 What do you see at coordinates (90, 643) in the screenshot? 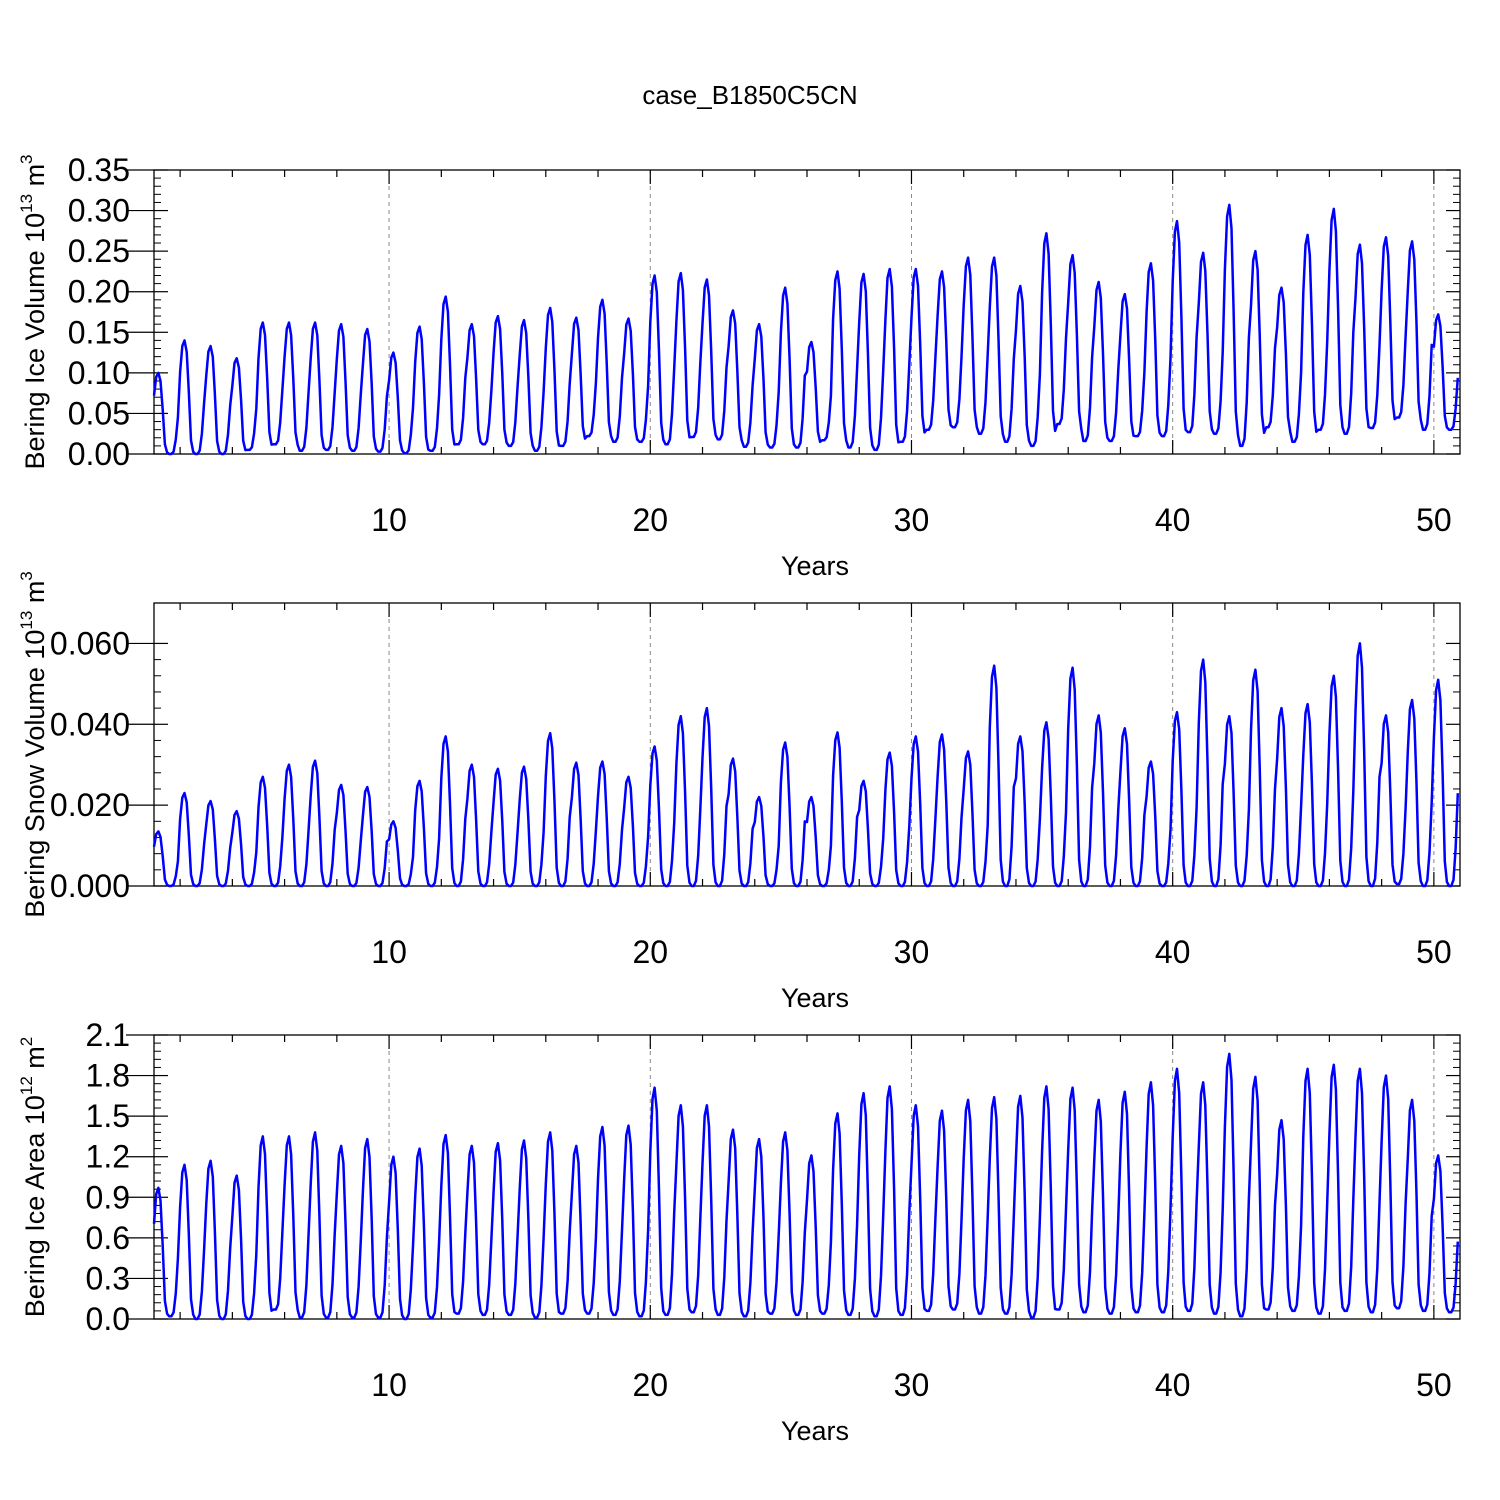
I see `y-tick-label: 0.060` at bounding box center [90, 643].